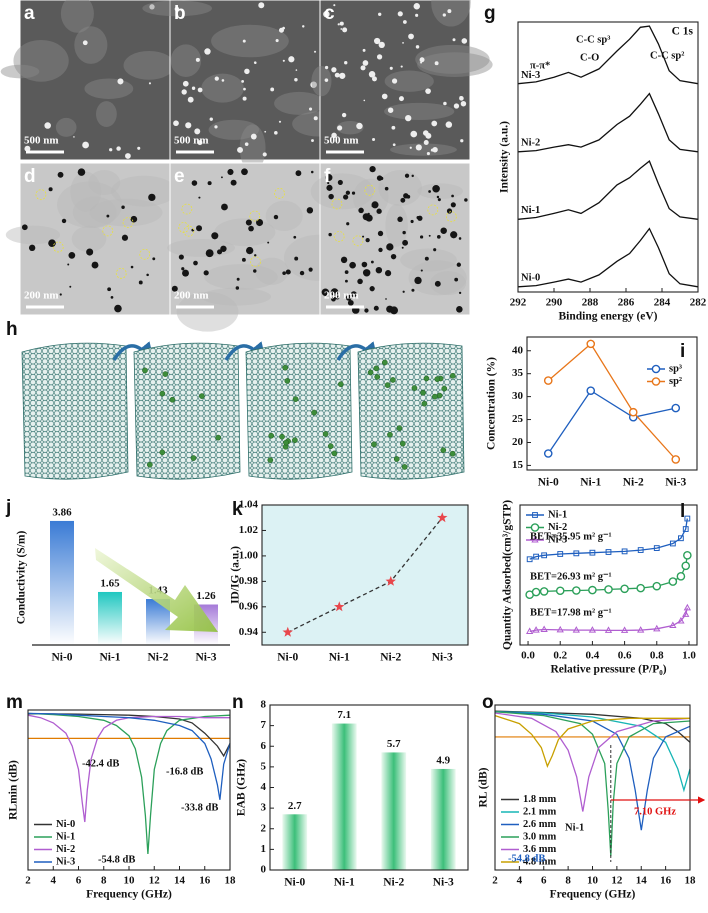 The height and width of the screenshot is (913, 708). Describe the element at coordinates (528, 656) in the screenshot. I see `x-tick-label: 0.0` at that location.